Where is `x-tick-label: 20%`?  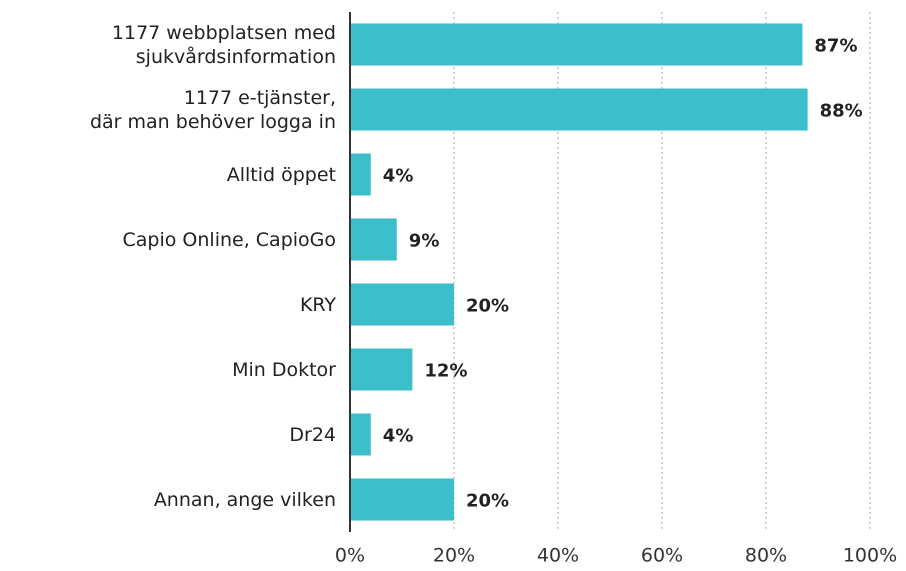
x-tick-label: 20% is located at coordinates (454, 556).